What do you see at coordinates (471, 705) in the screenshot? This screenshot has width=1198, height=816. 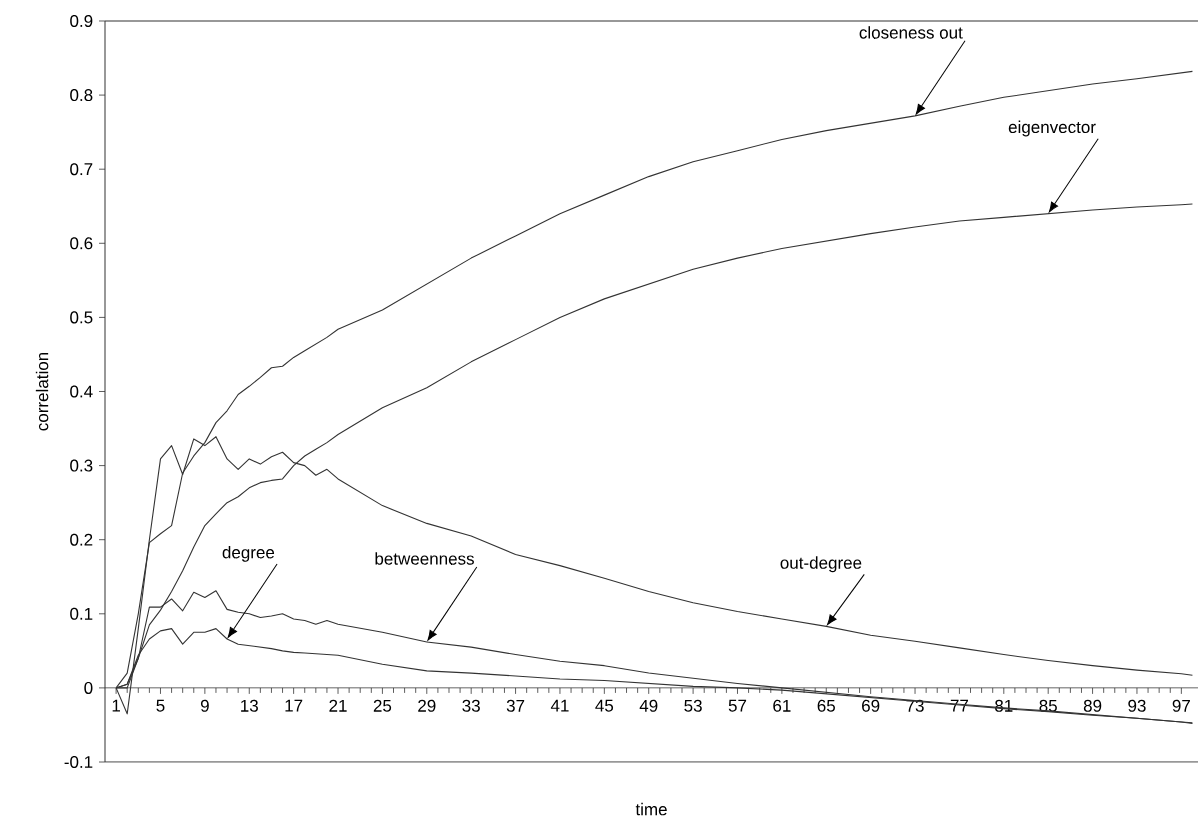 I see `x-tick-label: 33` at bounding box center [471, 705].